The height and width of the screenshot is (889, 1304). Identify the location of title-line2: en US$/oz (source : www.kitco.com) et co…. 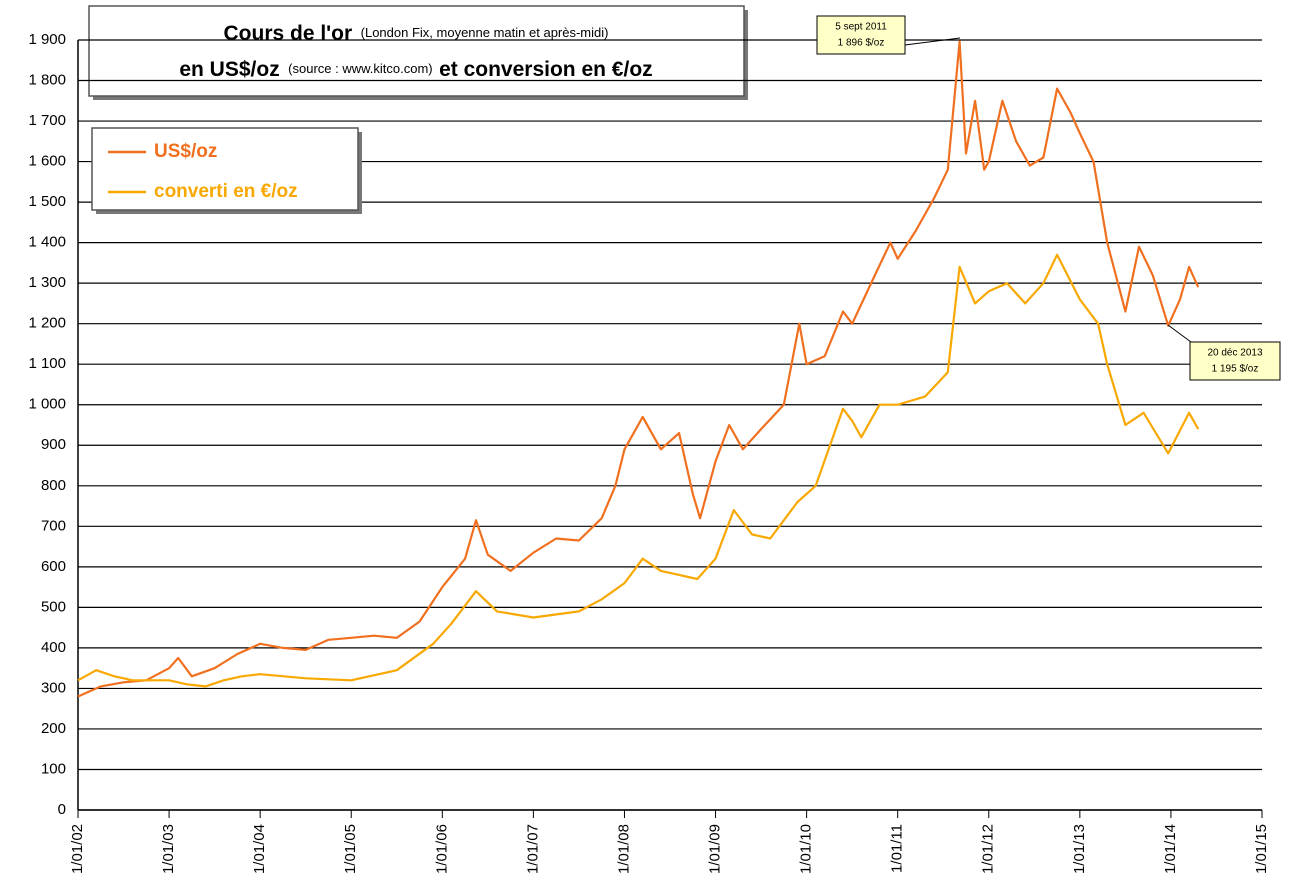
(415, 69).